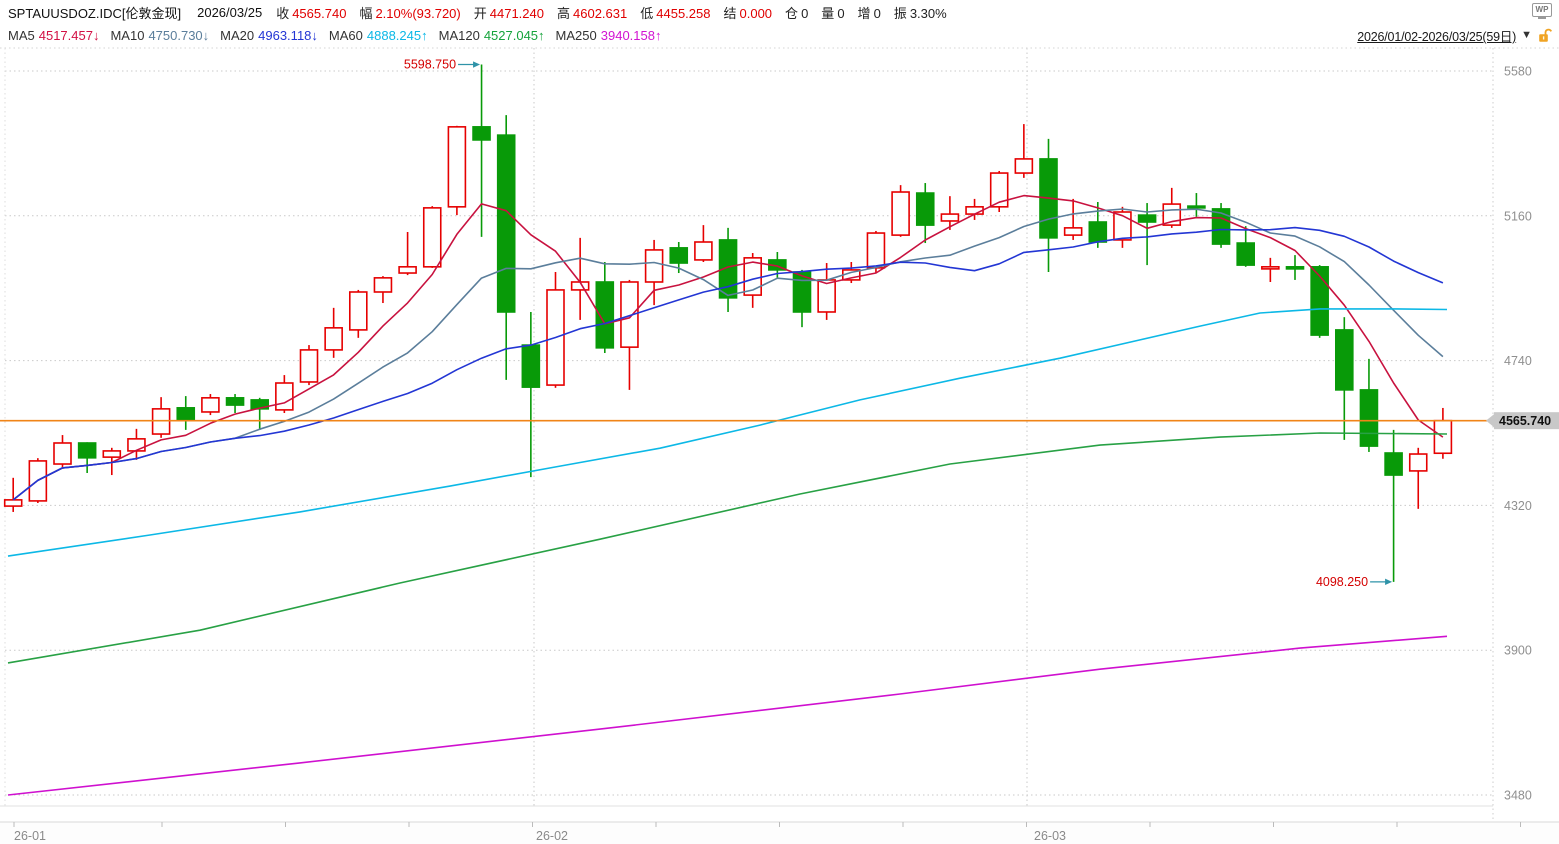  I want to click on field-value: 4602.631, so click(600, 13).